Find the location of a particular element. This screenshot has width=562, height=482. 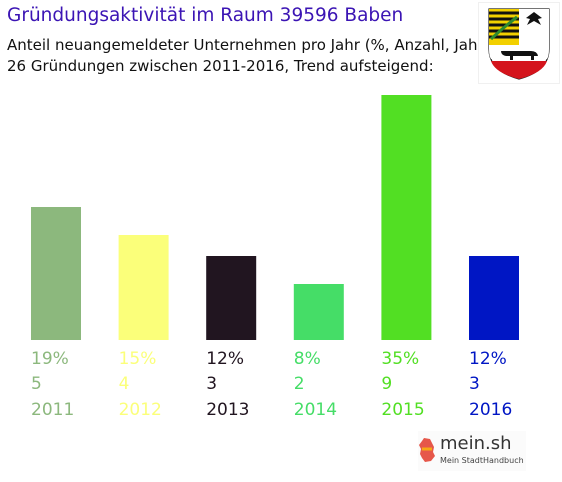

bar-2013 is located at coordinates (231, 298).